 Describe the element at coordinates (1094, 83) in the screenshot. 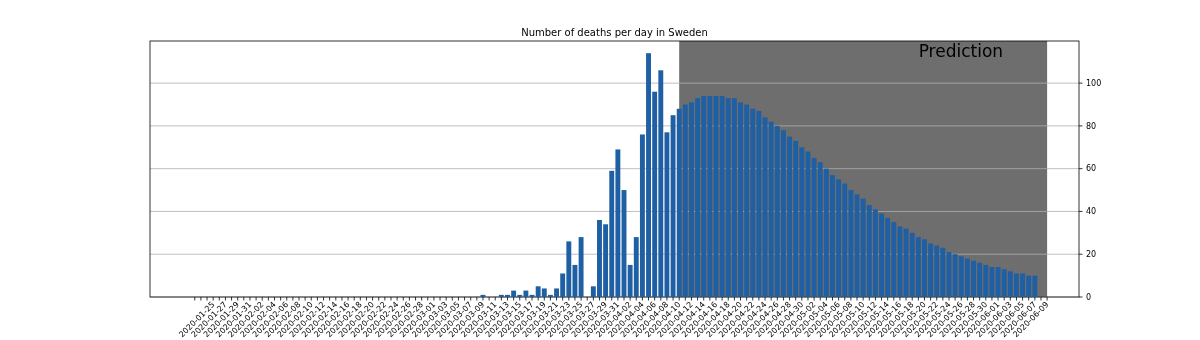

I see `y-tick-label: 100` at that location.